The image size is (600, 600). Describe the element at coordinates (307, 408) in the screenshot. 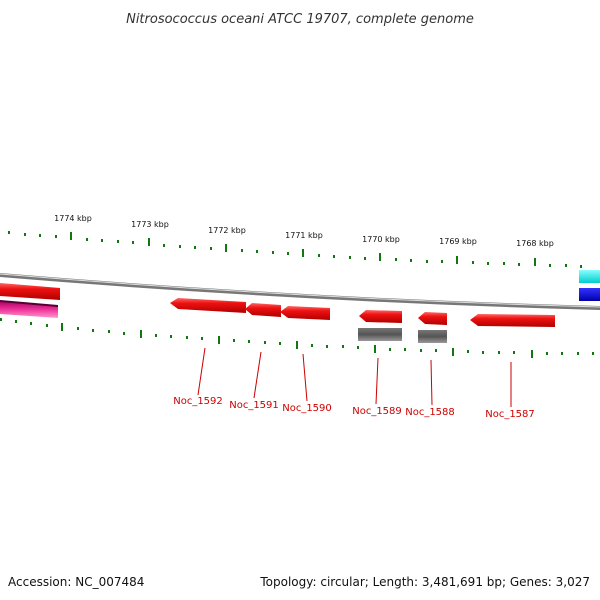

I see `gene-label: Noc_1590` at that location.